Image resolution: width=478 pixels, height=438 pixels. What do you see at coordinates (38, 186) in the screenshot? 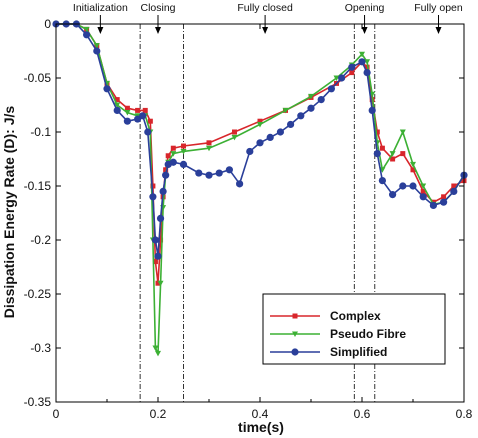
I see `y-tick-label: -0.15` at bounding box center [38, 186].